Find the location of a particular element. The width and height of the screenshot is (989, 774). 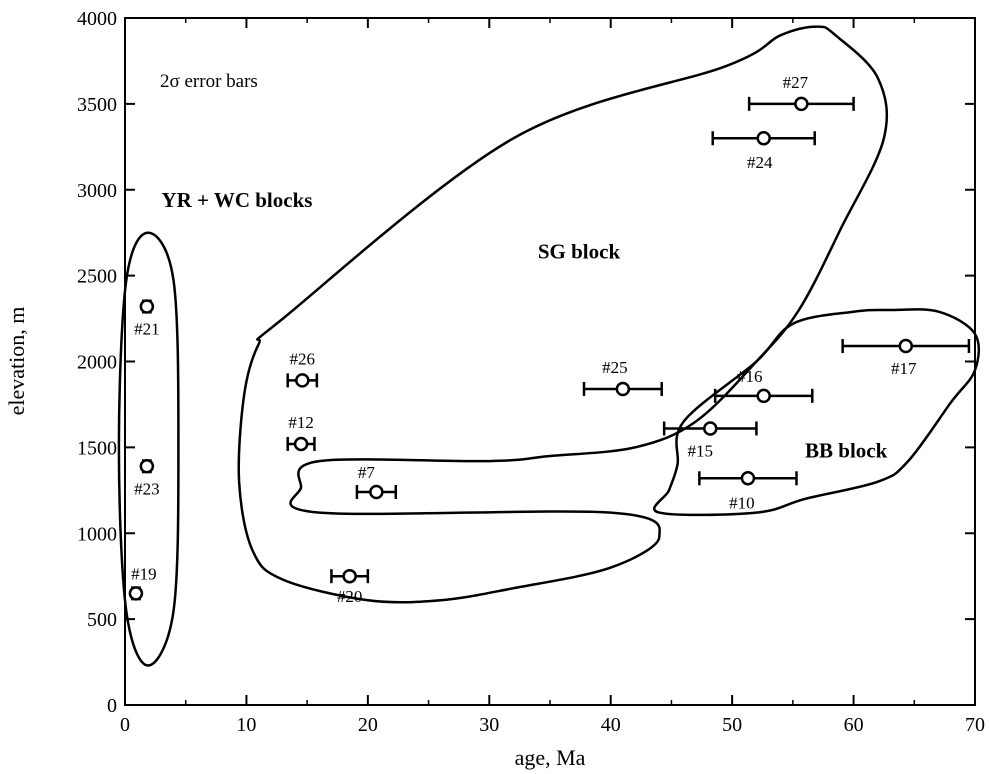

point-label: #27 is located at coordinates (796, 82).